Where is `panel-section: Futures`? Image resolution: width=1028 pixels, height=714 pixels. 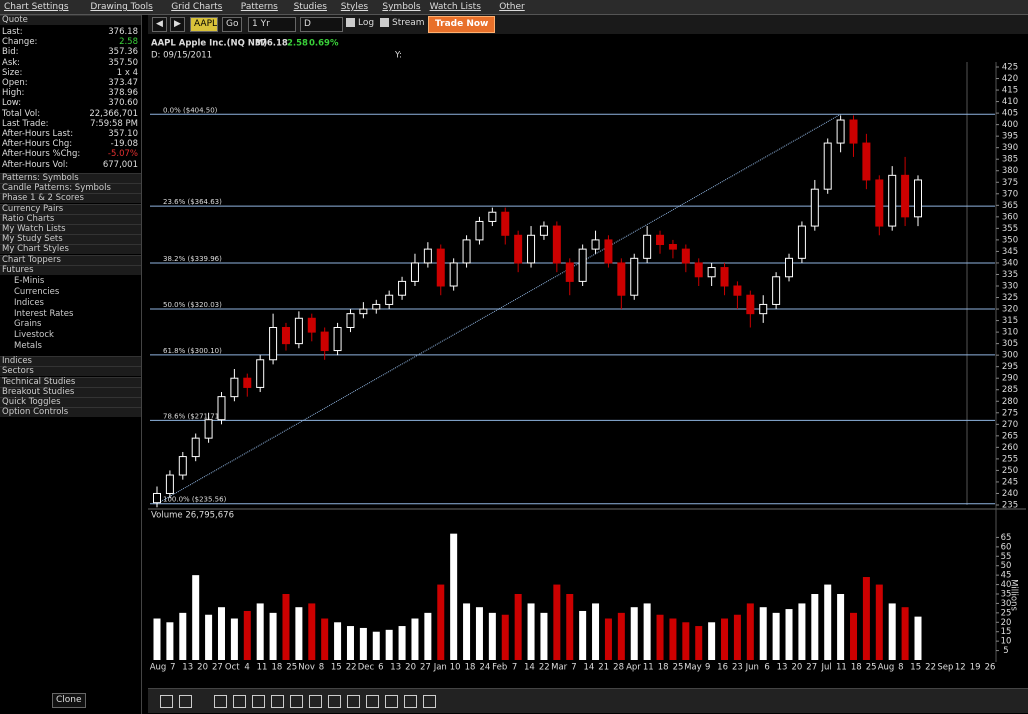 panel-section: Futures is located at coordinates (70, 269).